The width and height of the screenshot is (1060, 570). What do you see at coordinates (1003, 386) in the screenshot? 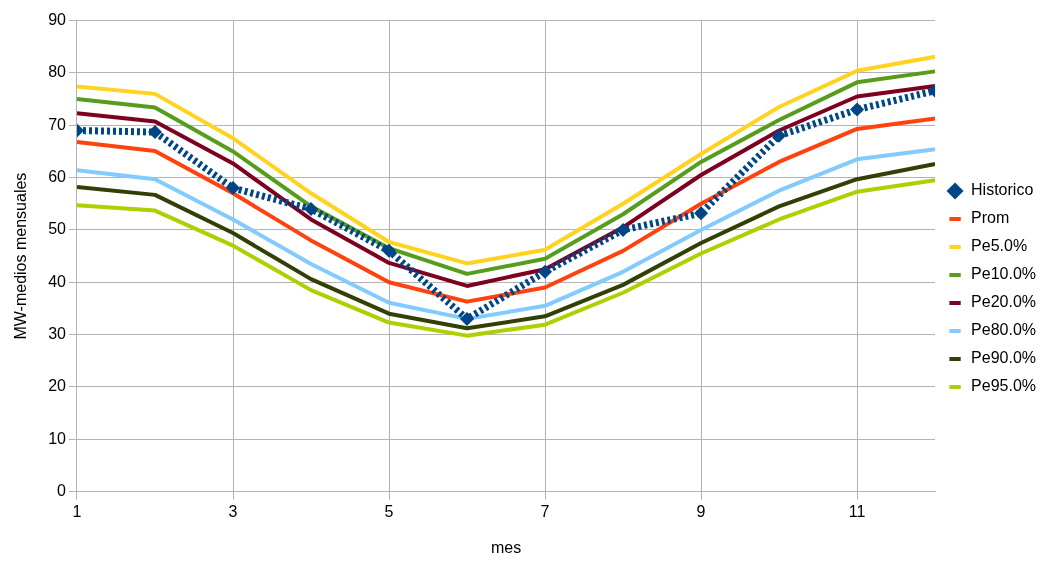
I see `legend-label: Pe95.0%` at bounding box center [1003, 386].